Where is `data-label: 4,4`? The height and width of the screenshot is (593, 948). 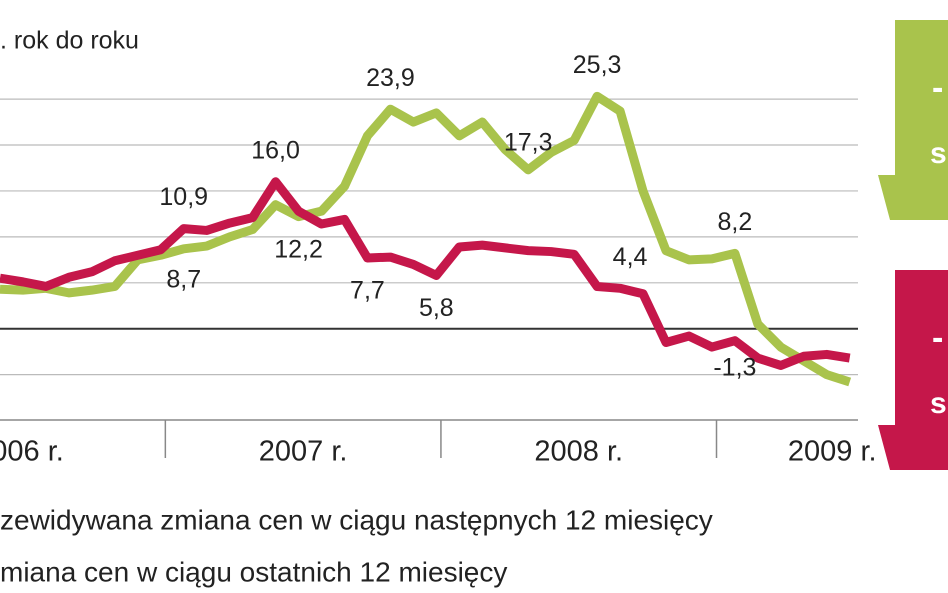 data-label: 4,4 is located at coordinates (630, 257).